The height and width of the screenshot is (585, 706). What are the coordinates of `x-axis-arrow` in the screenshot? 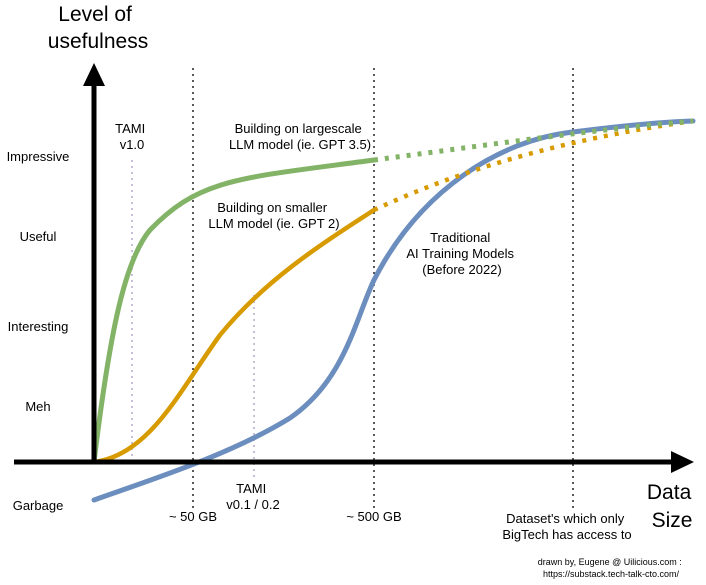 It's located at (682, 462).